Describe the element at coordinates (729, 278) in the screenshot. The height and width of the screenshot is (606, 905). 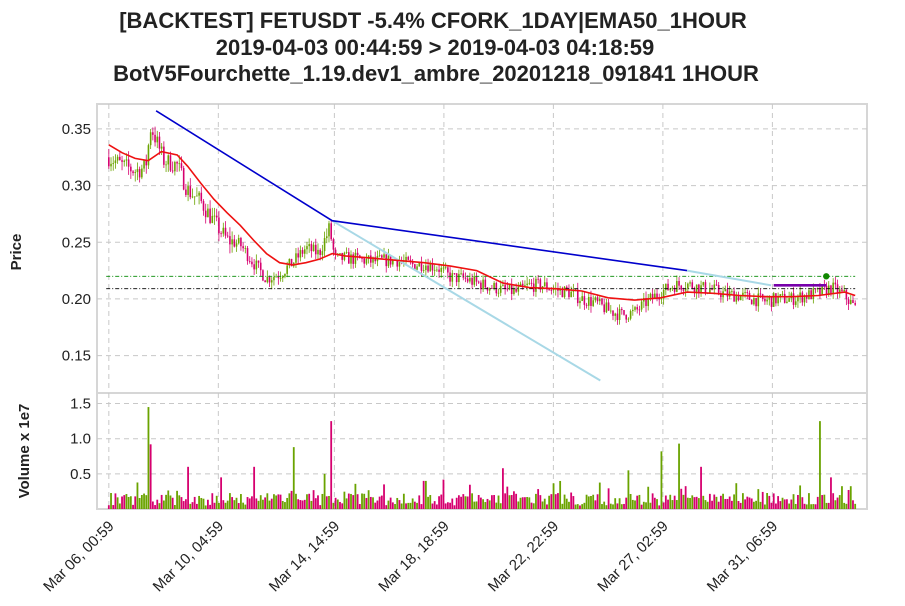
I see `fork-upper-tine` at that location.